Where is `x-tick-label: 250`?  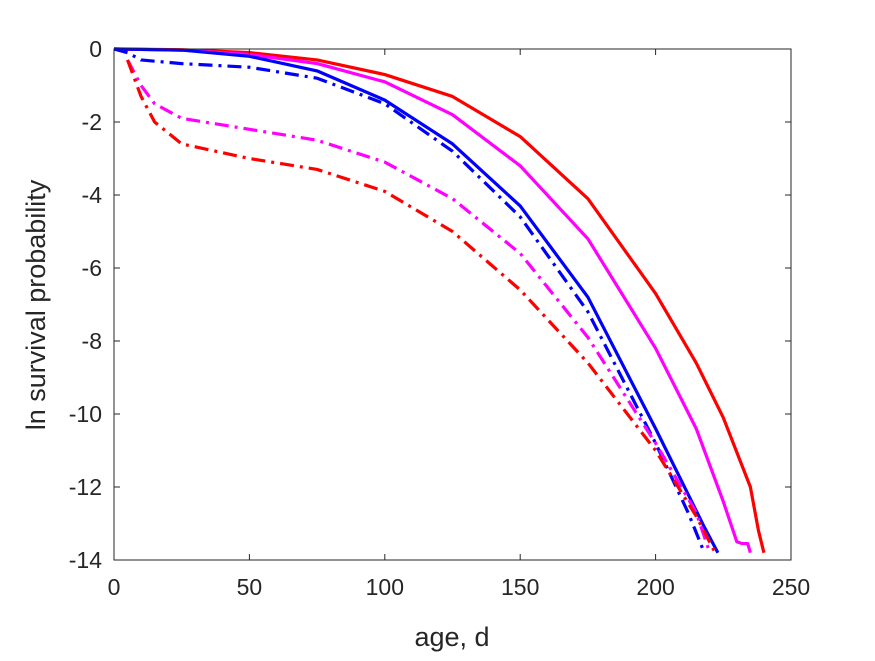
x-tick-label: 250 is located at coordinates (791, 587).